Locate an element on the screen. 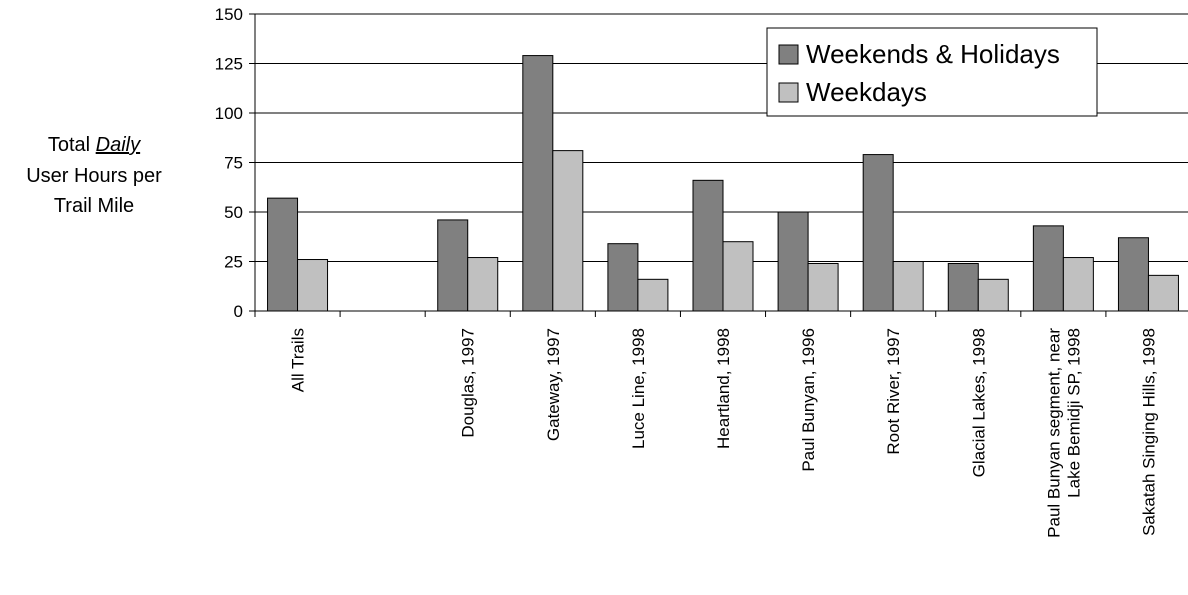 This screenshot has width=1188, height=595. x-category-label: Douglas, 1997 is located at coordinates (468, 383).